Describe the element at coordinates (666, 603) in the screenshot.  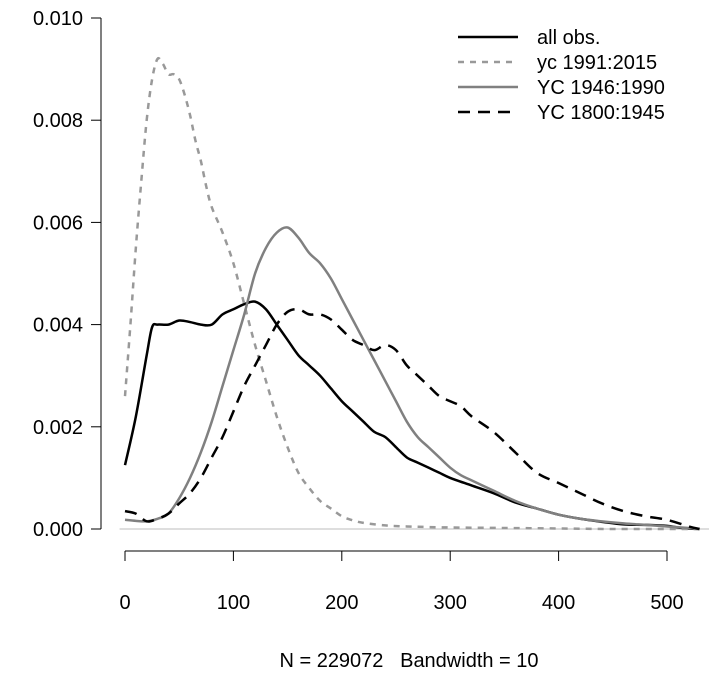
I see `x-tick-label: 500` at that location.